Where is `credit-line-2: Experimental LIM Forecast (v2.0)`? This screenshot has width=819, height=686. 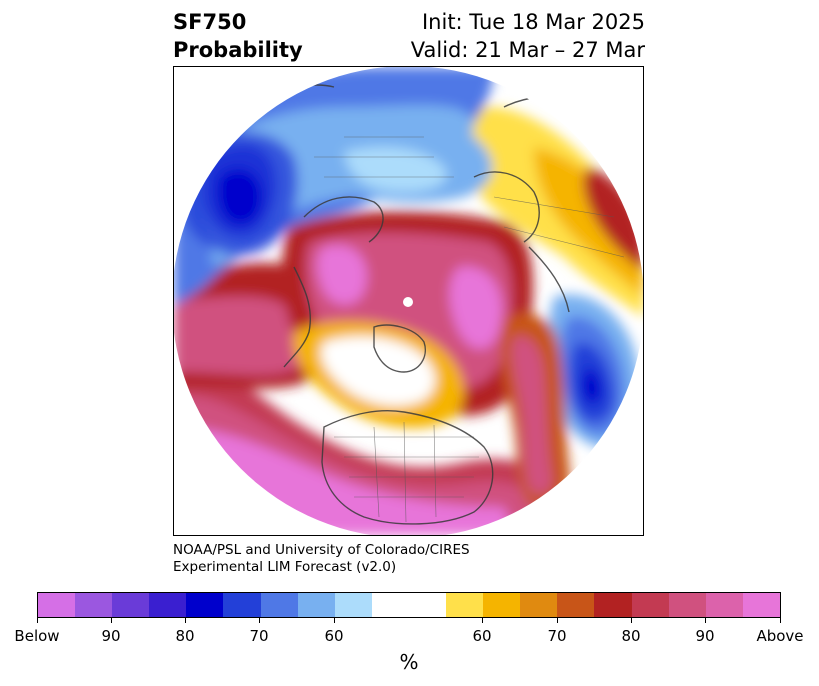
credit-line-2: Experimental LIM Forecast (v2.0) is located at coordinates (285, 567).